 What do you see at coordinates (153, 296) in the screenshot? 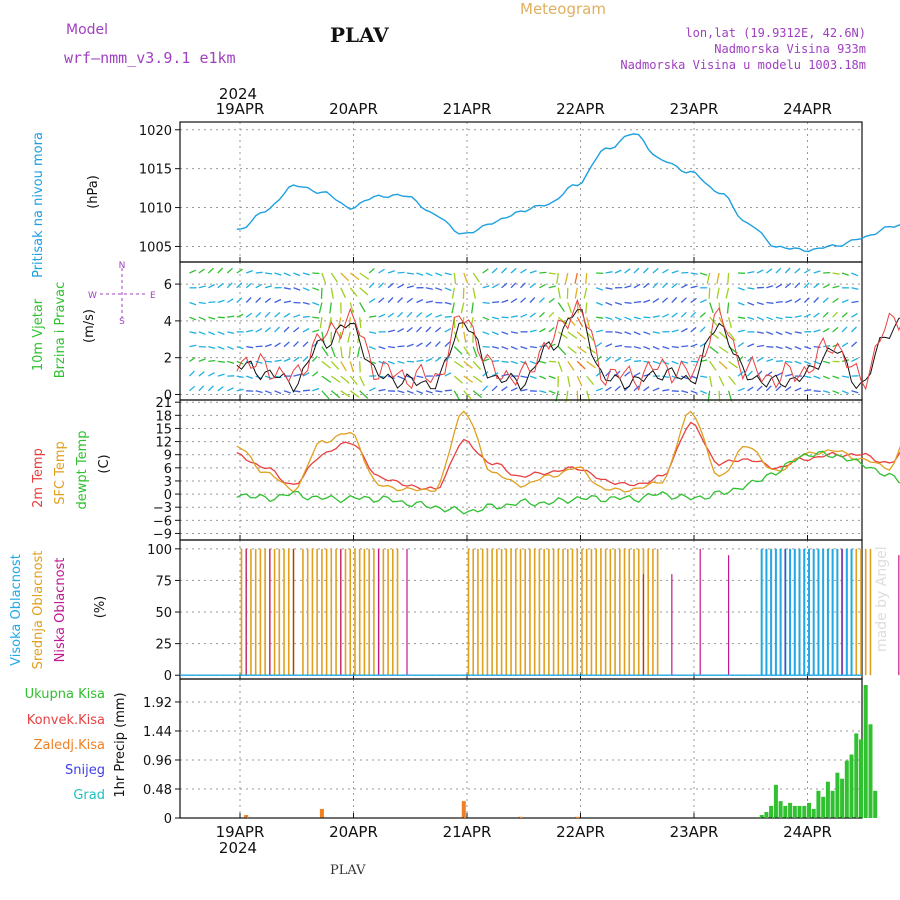
I see `compass-e: E` at bounding box center [153, 296].